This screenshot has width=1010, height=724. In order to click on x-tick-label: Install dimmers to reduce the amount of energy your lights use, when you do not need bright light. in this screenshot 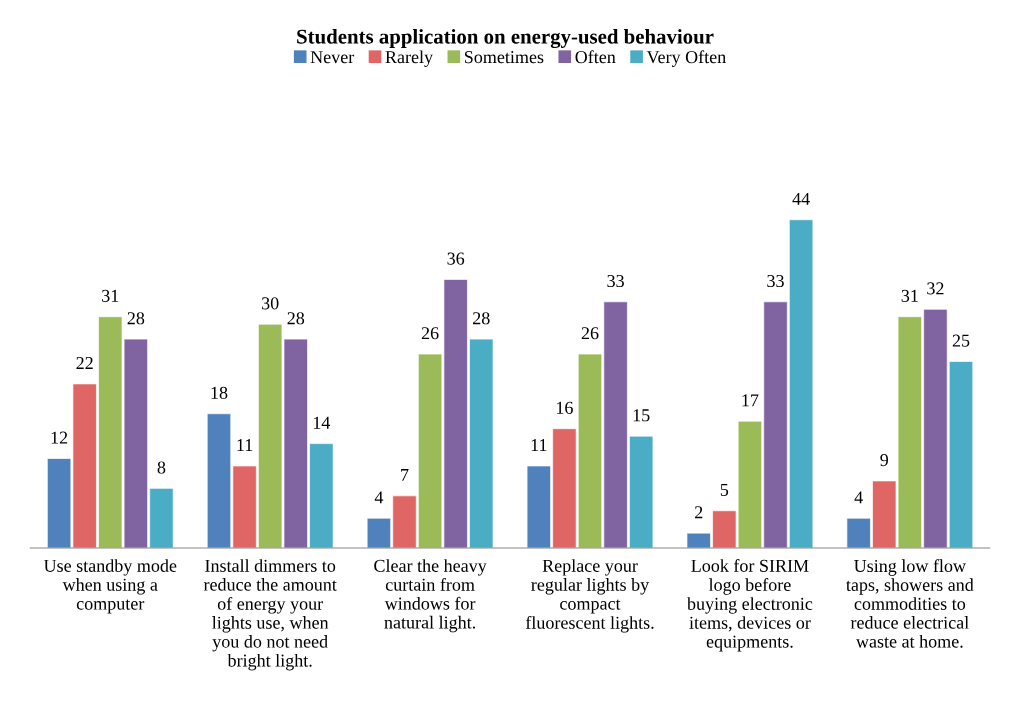, I will do `click(270, 615)`.